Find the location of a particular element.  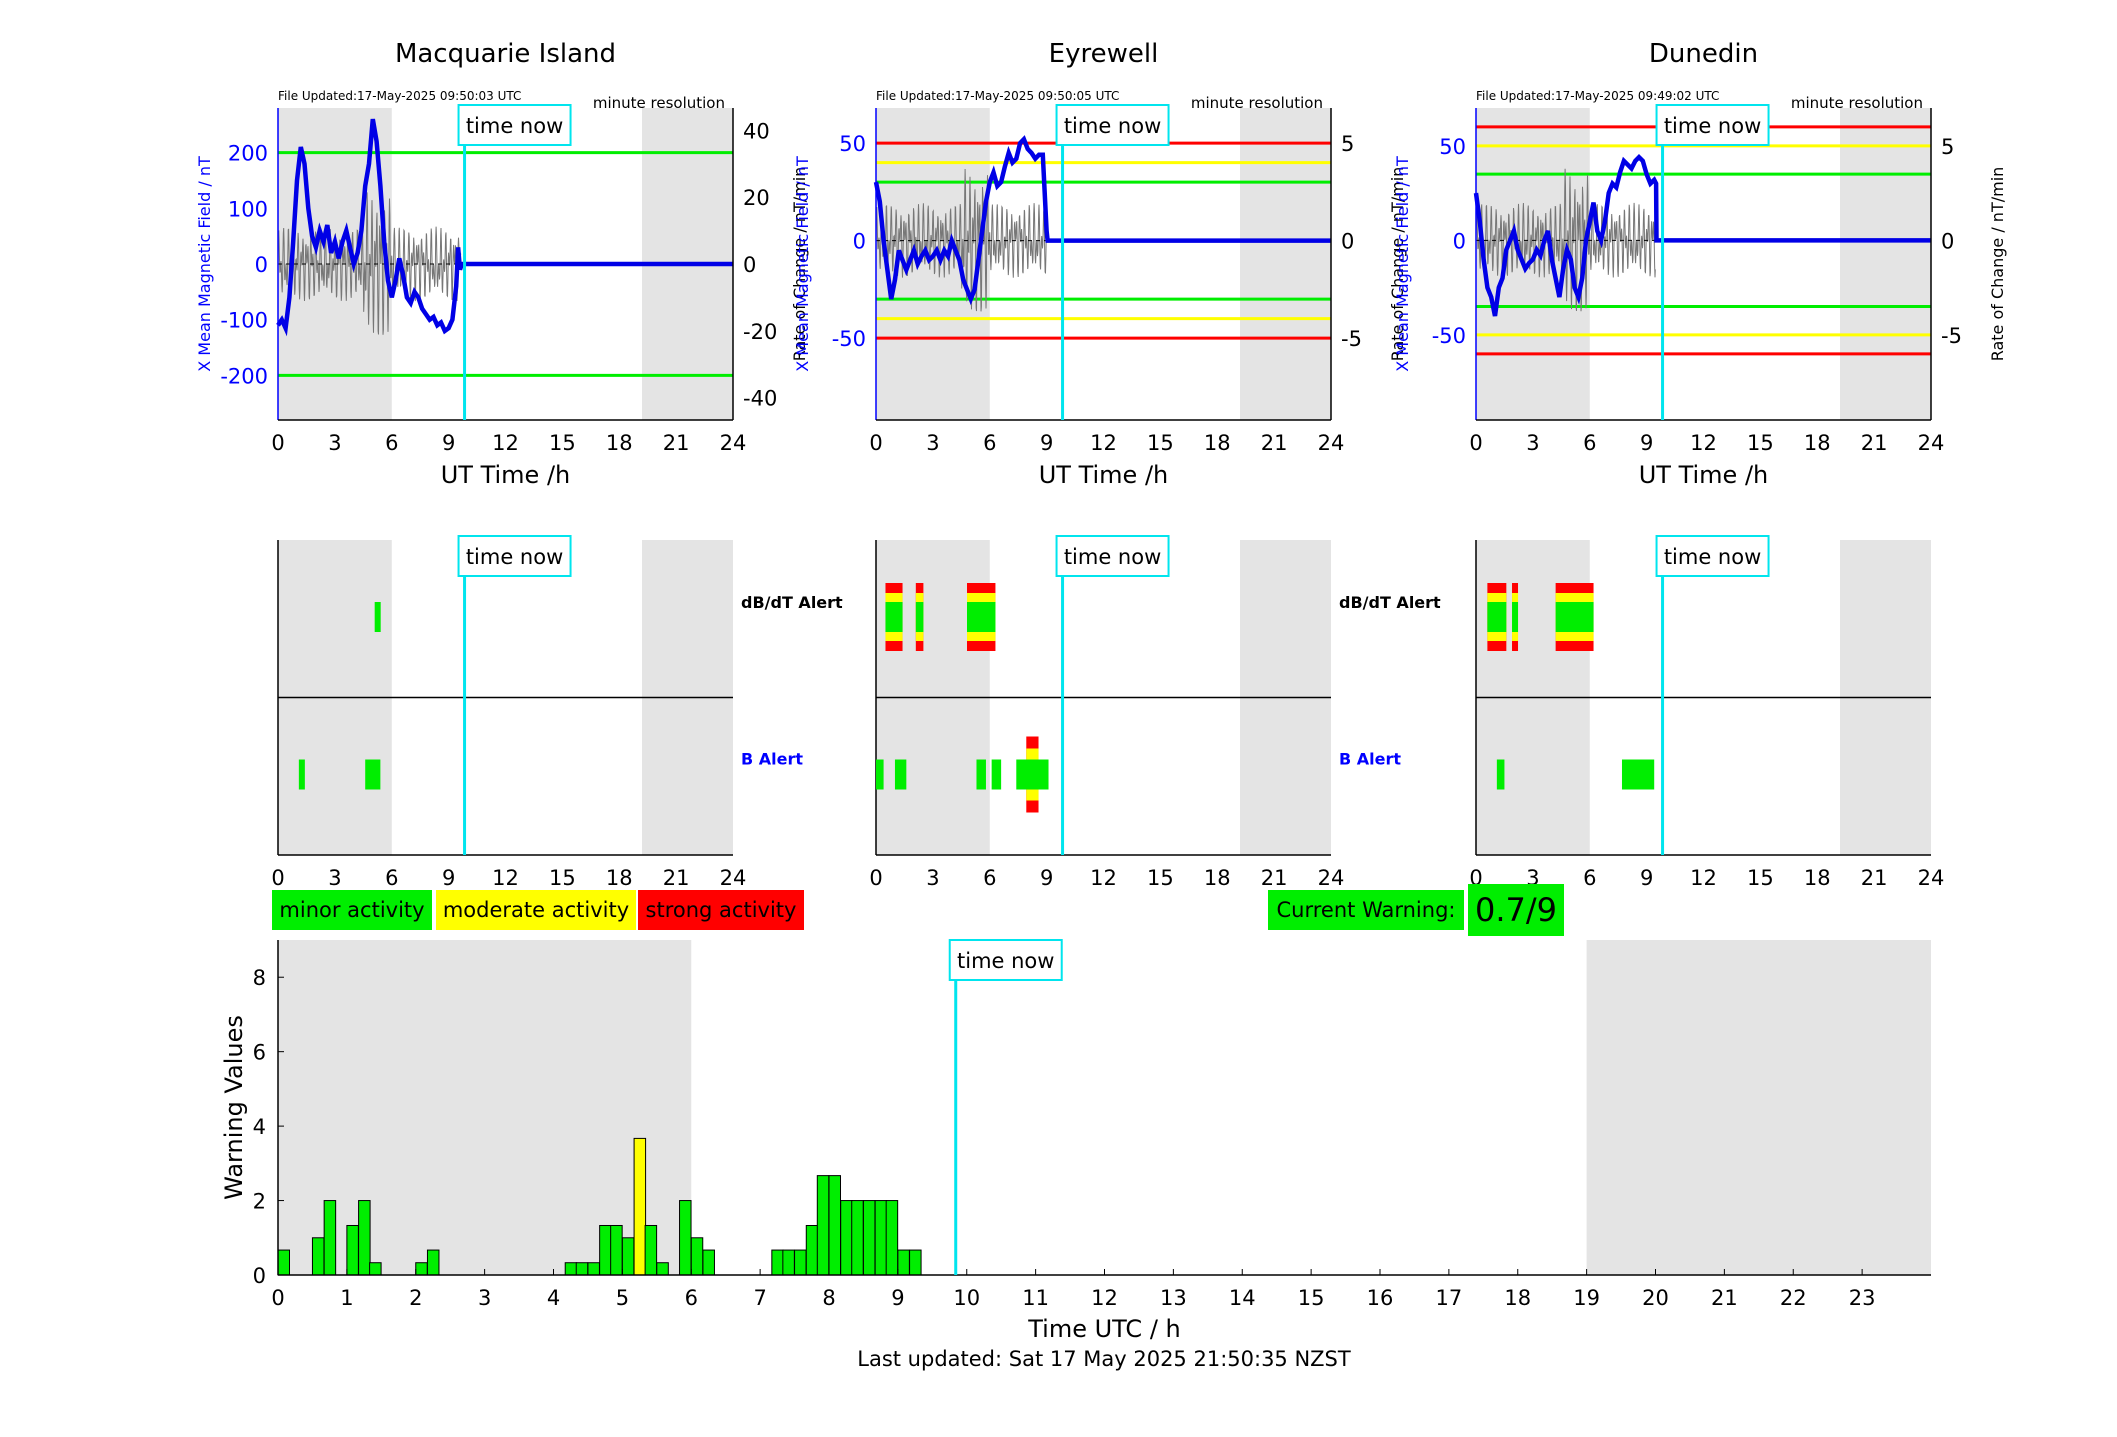

station-0-left-tick: -200 is located at coordinates (244, 376).